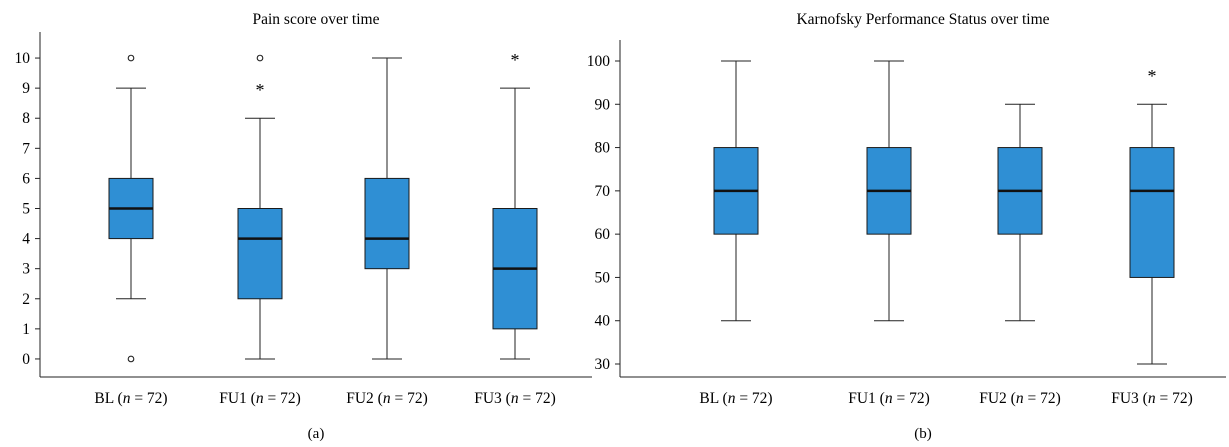 This screenshot has height=447, width=1229. I want to click on panel-b-box-FU3: *, so click(1152, 215).